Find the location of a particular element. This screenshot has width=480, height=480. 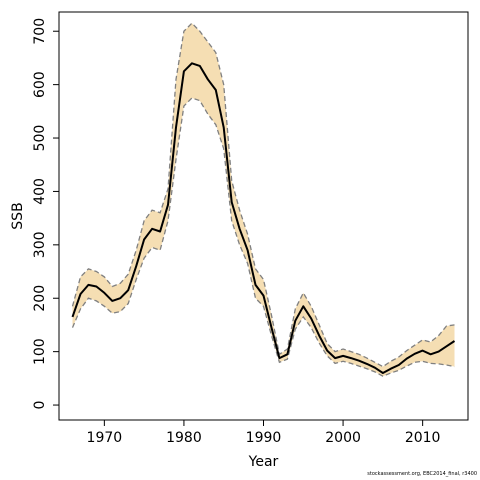

x-tick-label: 1970 is located at coordinates (105, 438).